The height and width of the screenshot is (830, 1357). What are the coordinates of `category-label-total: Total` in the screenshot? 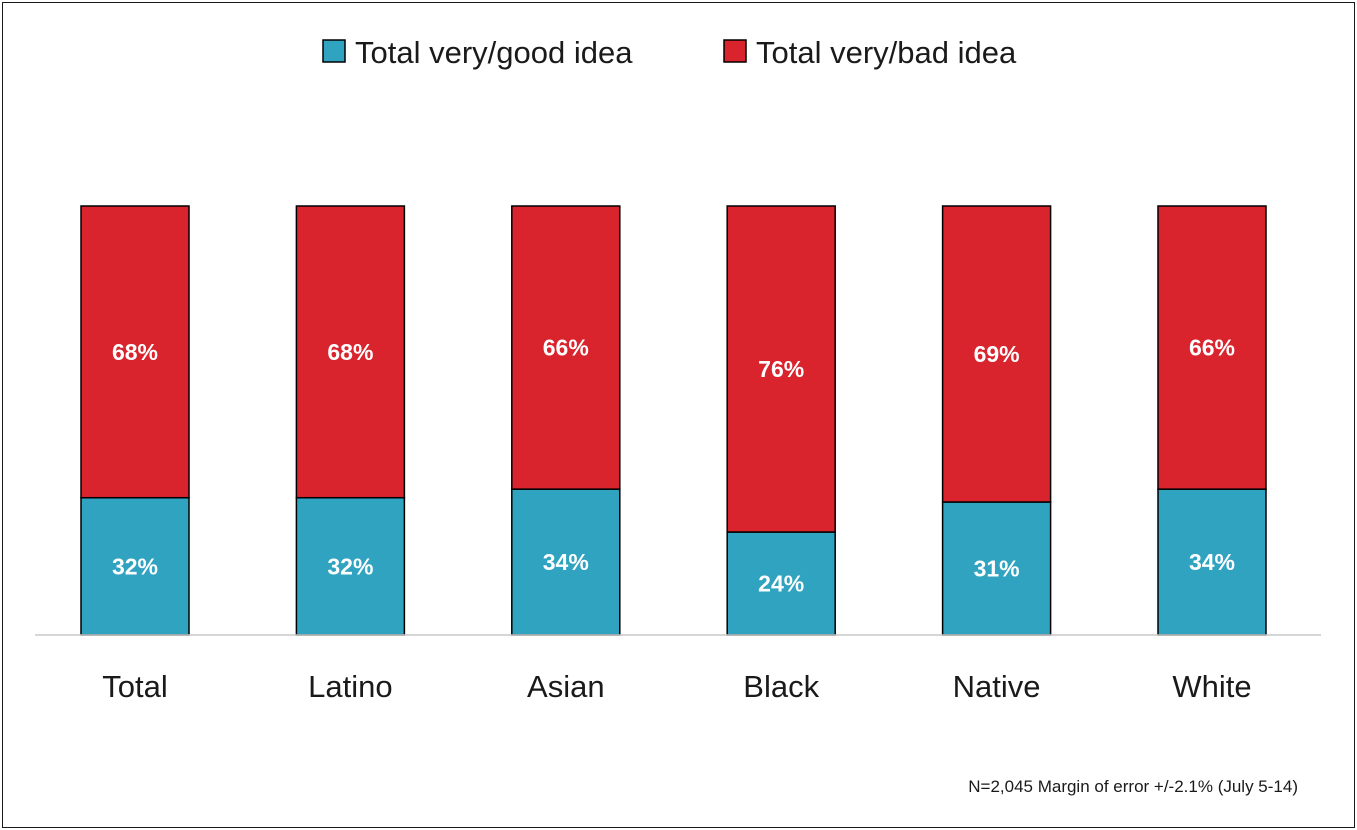 It's located at (134, 686).